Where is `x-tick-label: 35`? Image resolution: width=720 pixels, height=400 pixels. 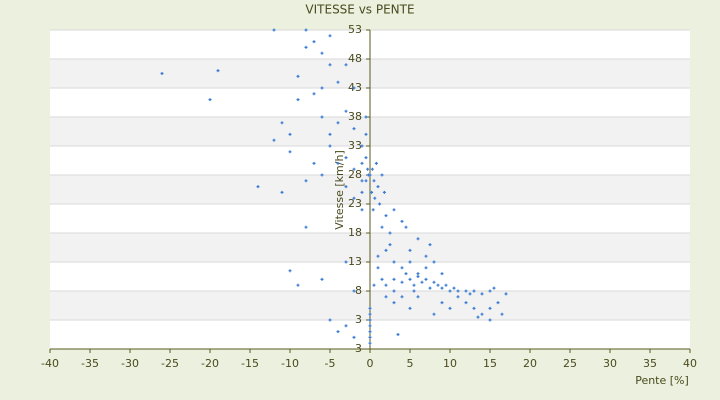 x-tick-label: 35 is located at coordinates (650, 363).